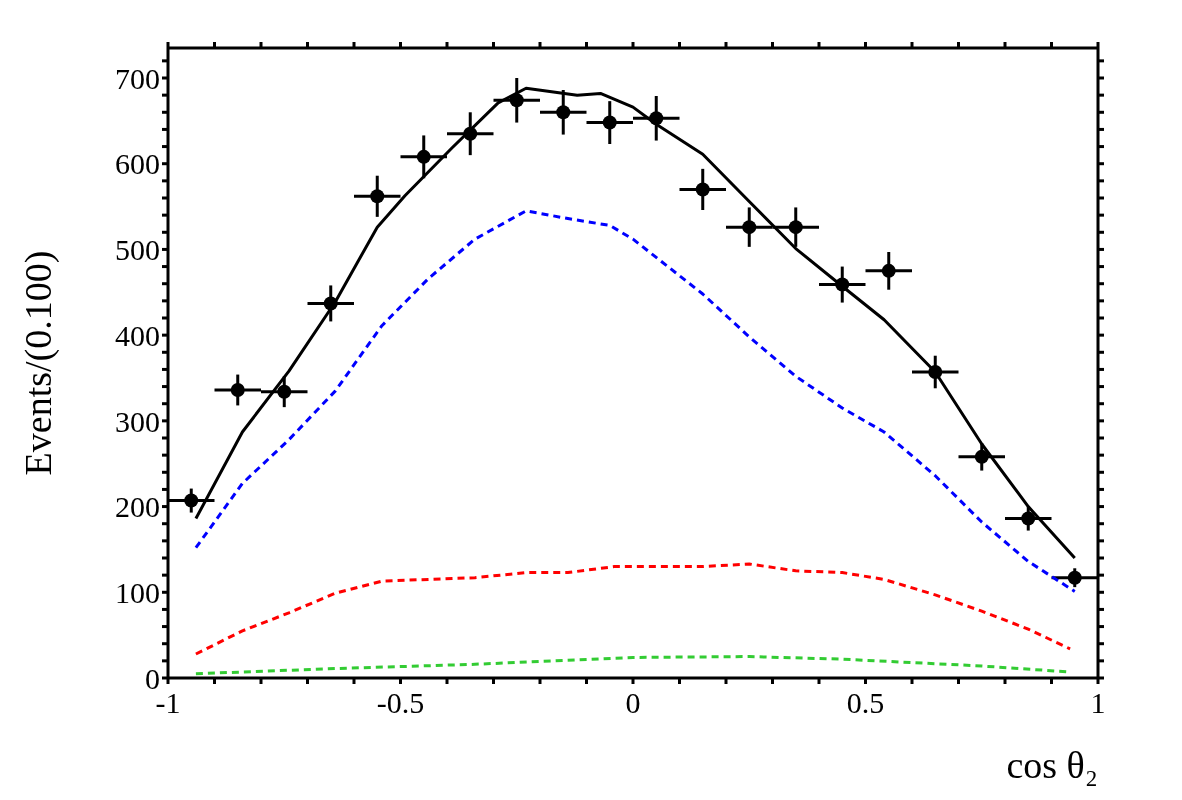 The width and height of the screenshot is (1182, 800). Describe the element at coordinates (137, 421) in the screenshot. I see `y-tick-label: 300` at that location.